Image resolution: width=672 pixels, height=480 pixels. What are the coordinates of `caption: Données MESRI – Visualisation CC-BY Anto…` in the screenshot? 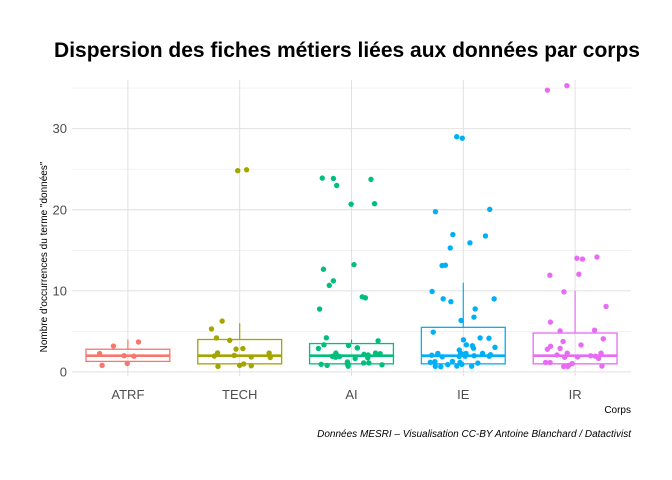 It's located at (474, 434).